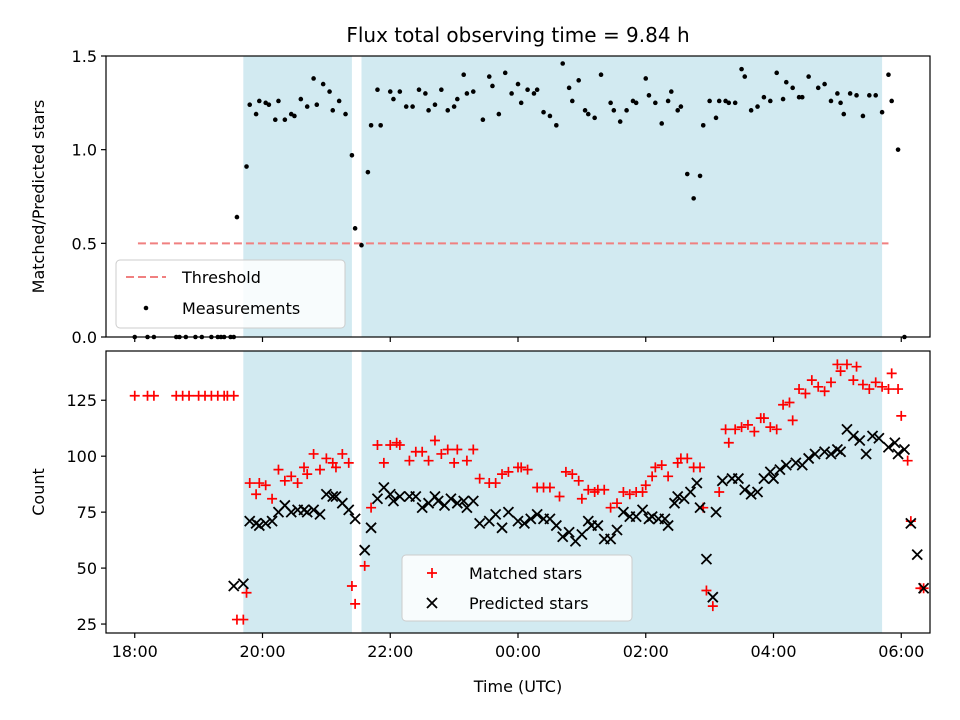  What do you see at coordinates (241, 308) in the screenshot?
I see `legend-measurement-label: Measurements` at bounding box center [241, 308].